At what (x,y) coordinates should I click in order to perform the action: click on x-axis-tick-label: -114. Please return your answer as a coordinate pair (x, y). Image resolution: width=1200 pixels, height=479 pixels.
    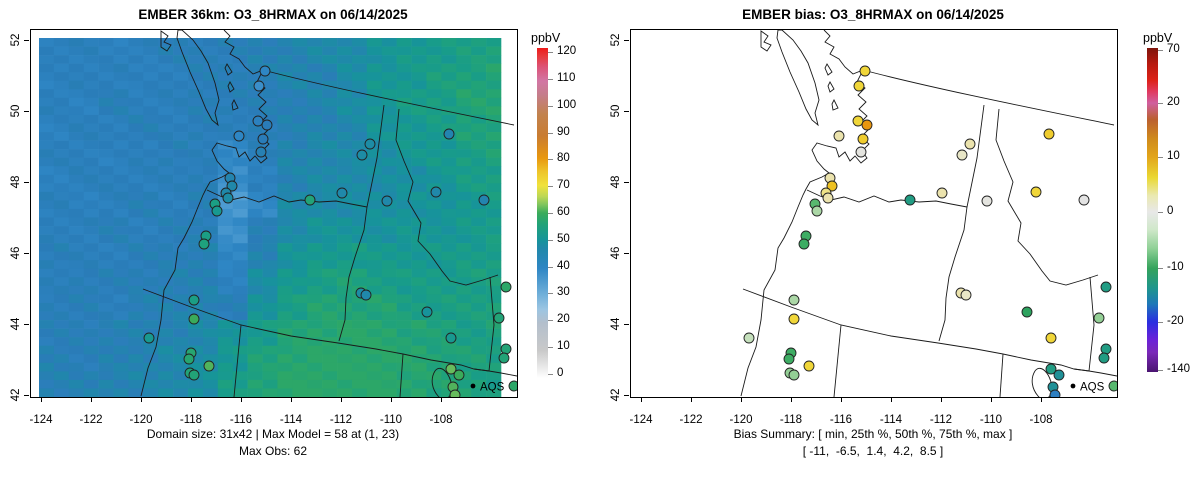
    Looking at the image, I should click on (891, 420).